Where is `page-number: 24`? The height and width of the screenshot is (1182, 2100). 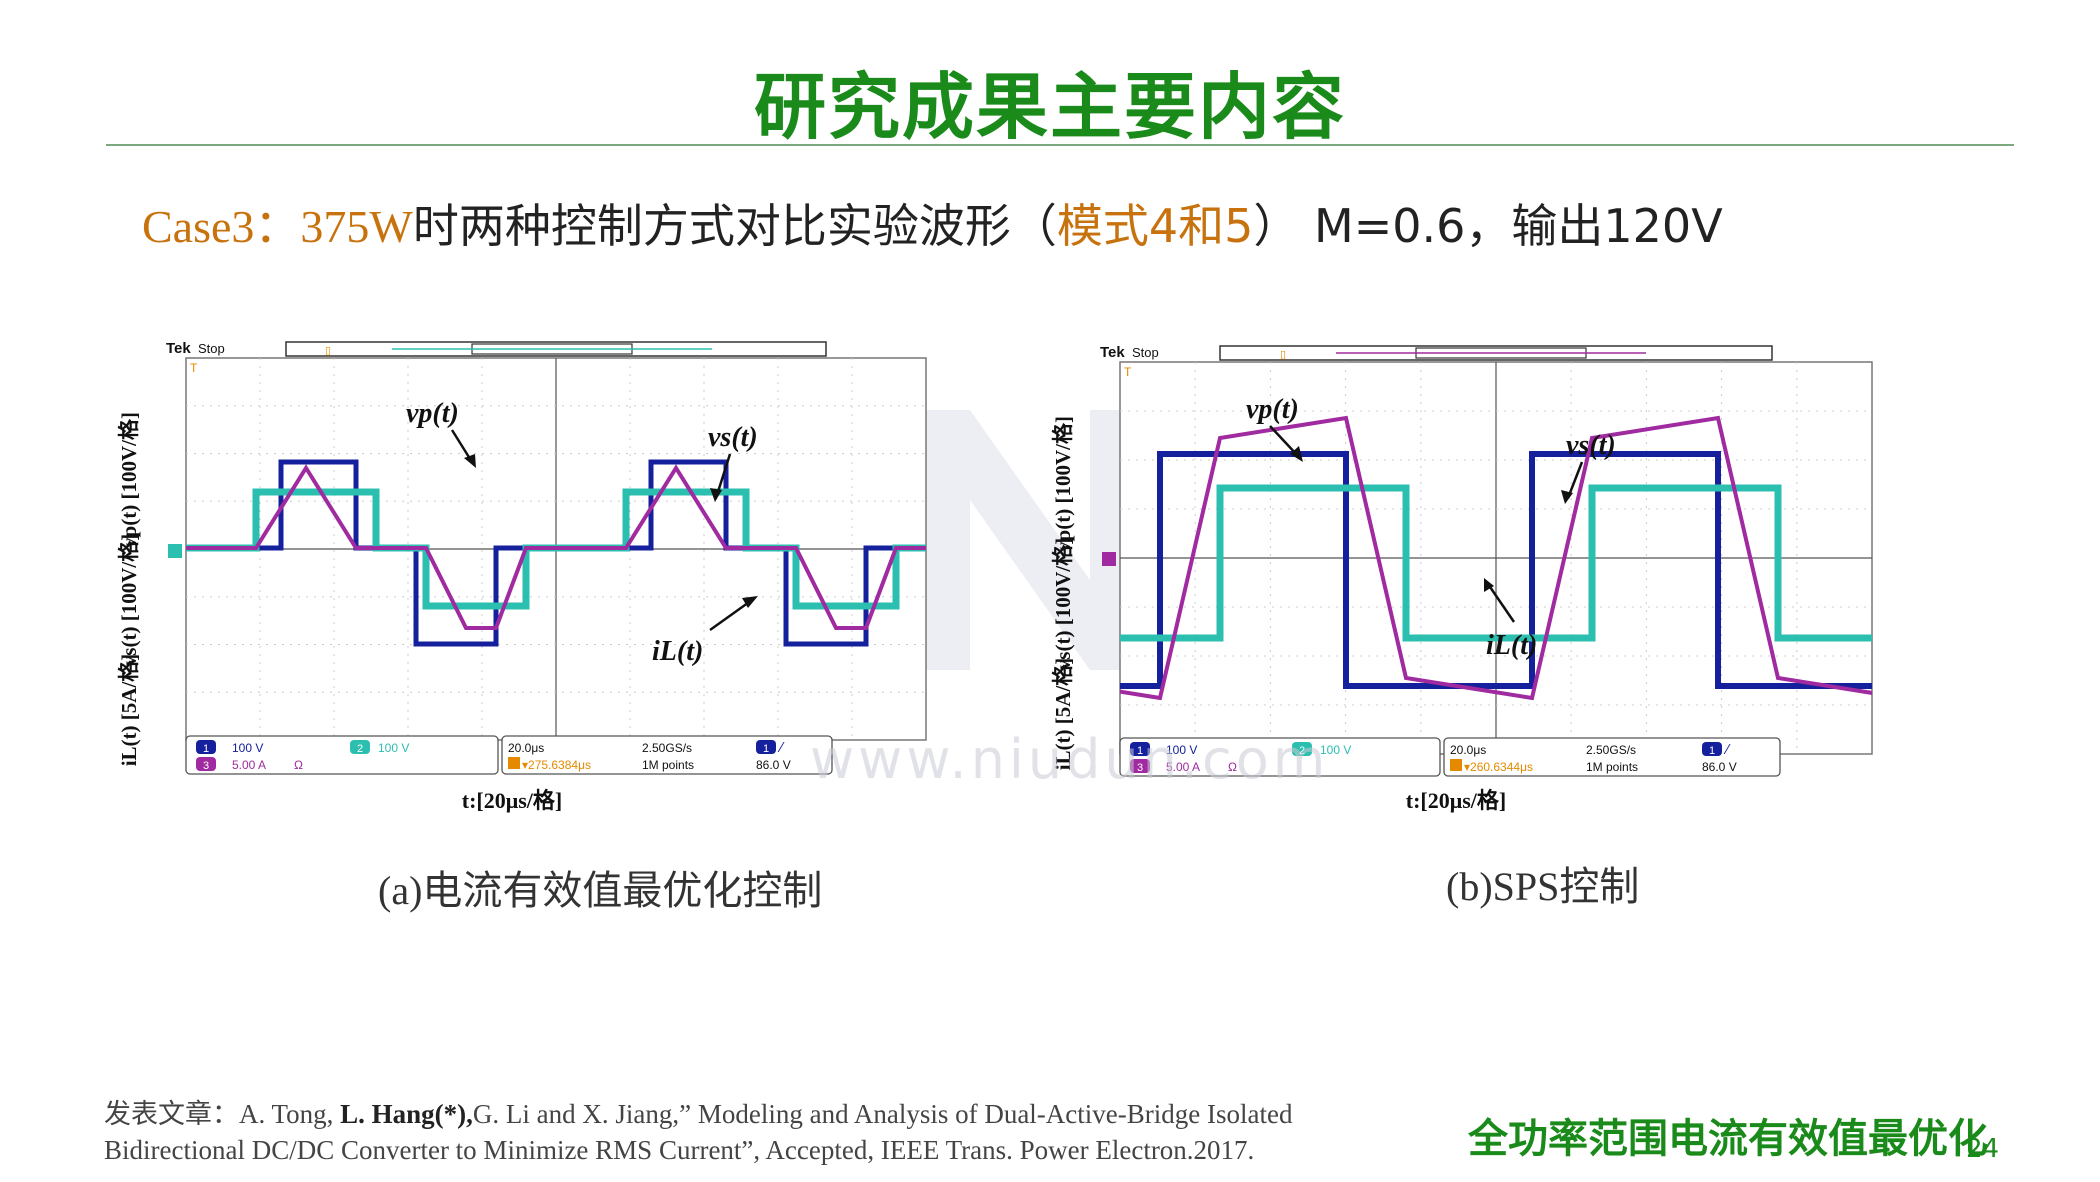
page-number: 24 is located at coordinates (1983, 1149).